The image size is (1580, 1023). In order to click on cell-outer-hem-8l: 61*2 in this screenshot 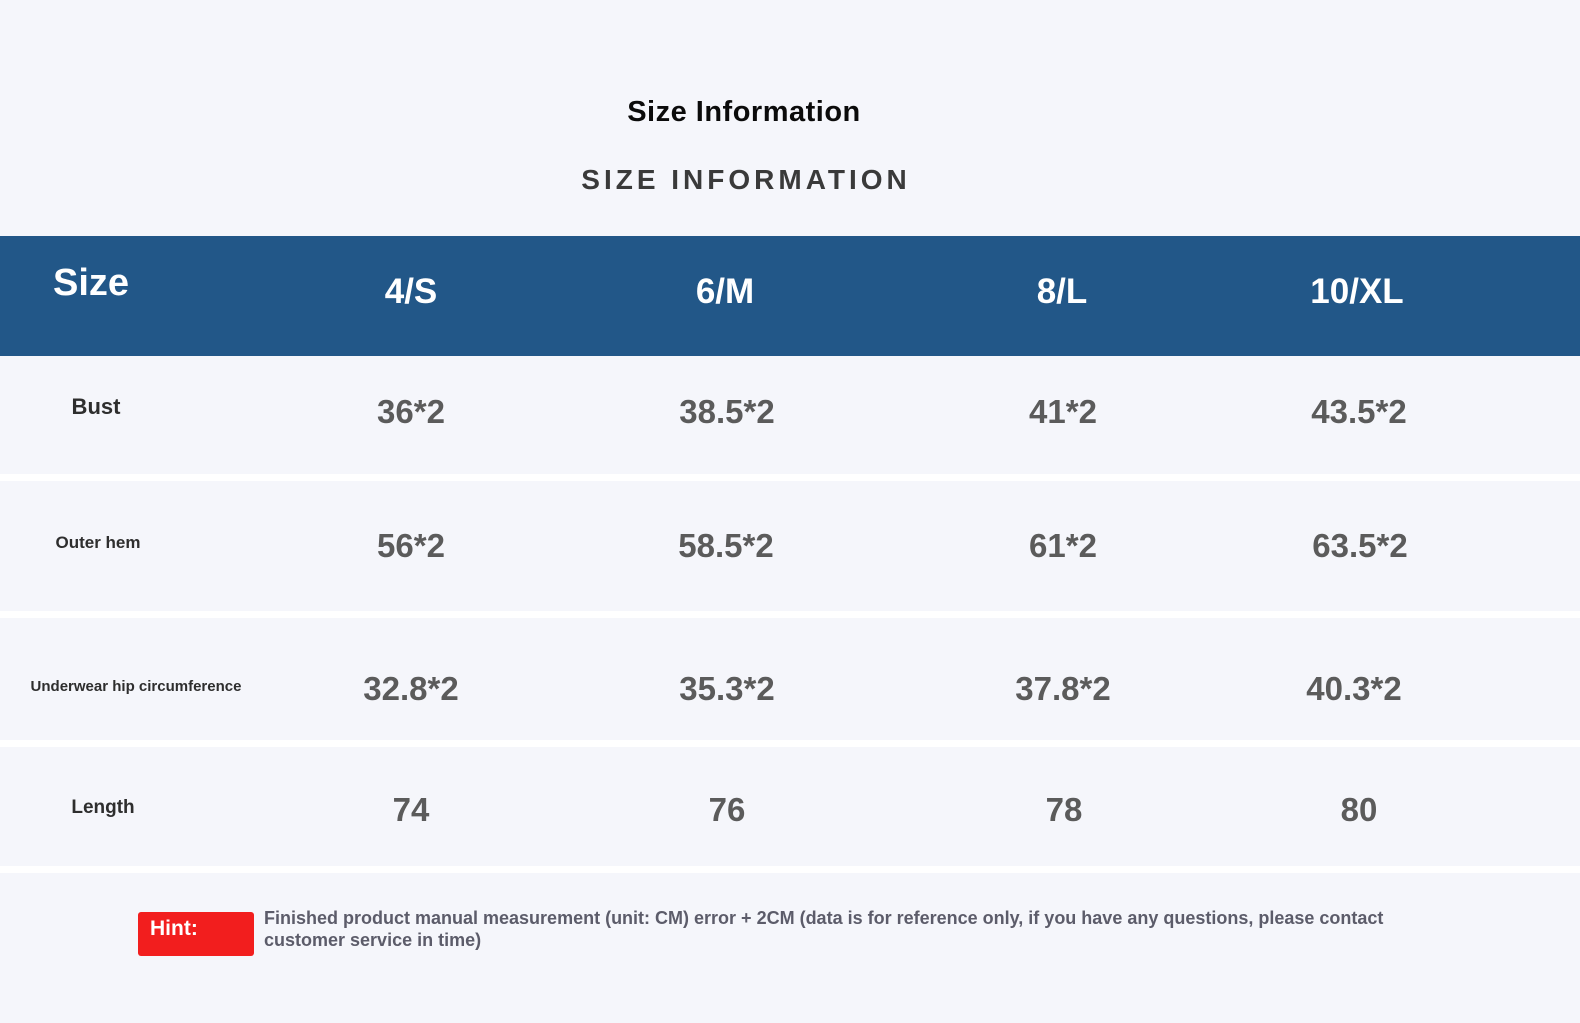, I will do `click(1063, 545)`.